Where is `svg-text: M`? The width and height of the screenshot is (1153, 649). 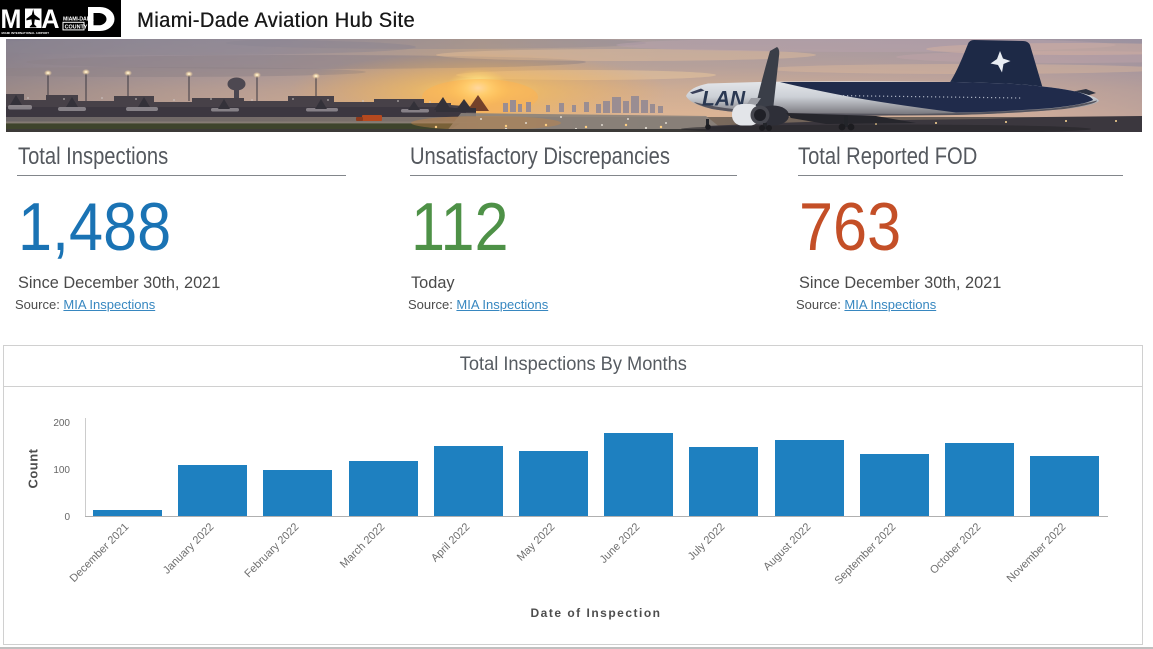 svg-text: M is located at coordinates (10, 18).